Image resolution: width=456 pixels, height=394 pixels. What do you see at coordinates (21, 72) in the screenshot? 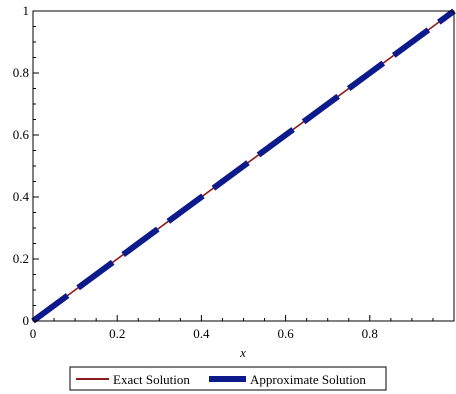
I see `y-tick-label: 0.8` at bounding box center [21, 72].